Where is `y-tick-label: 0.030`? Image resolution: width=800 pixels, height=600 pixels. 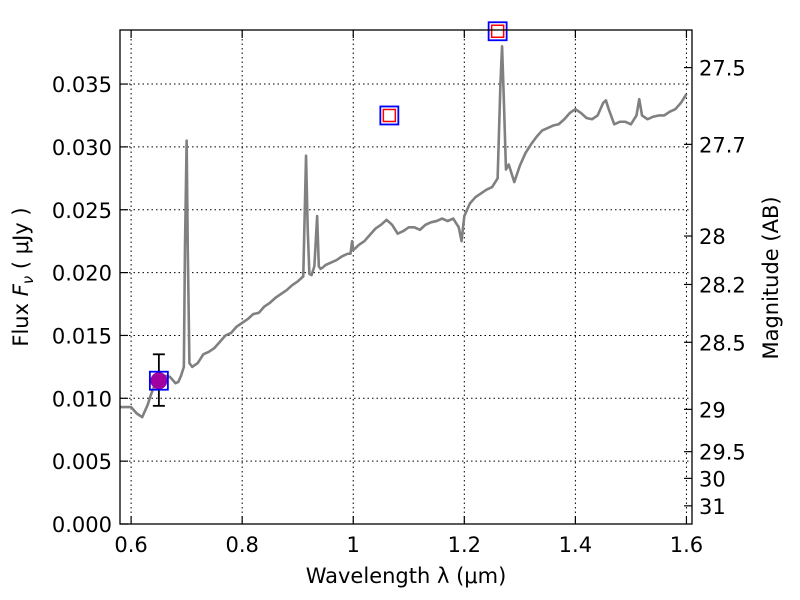 y-tick-label: 0.030 is located at coordinates (82, 148).